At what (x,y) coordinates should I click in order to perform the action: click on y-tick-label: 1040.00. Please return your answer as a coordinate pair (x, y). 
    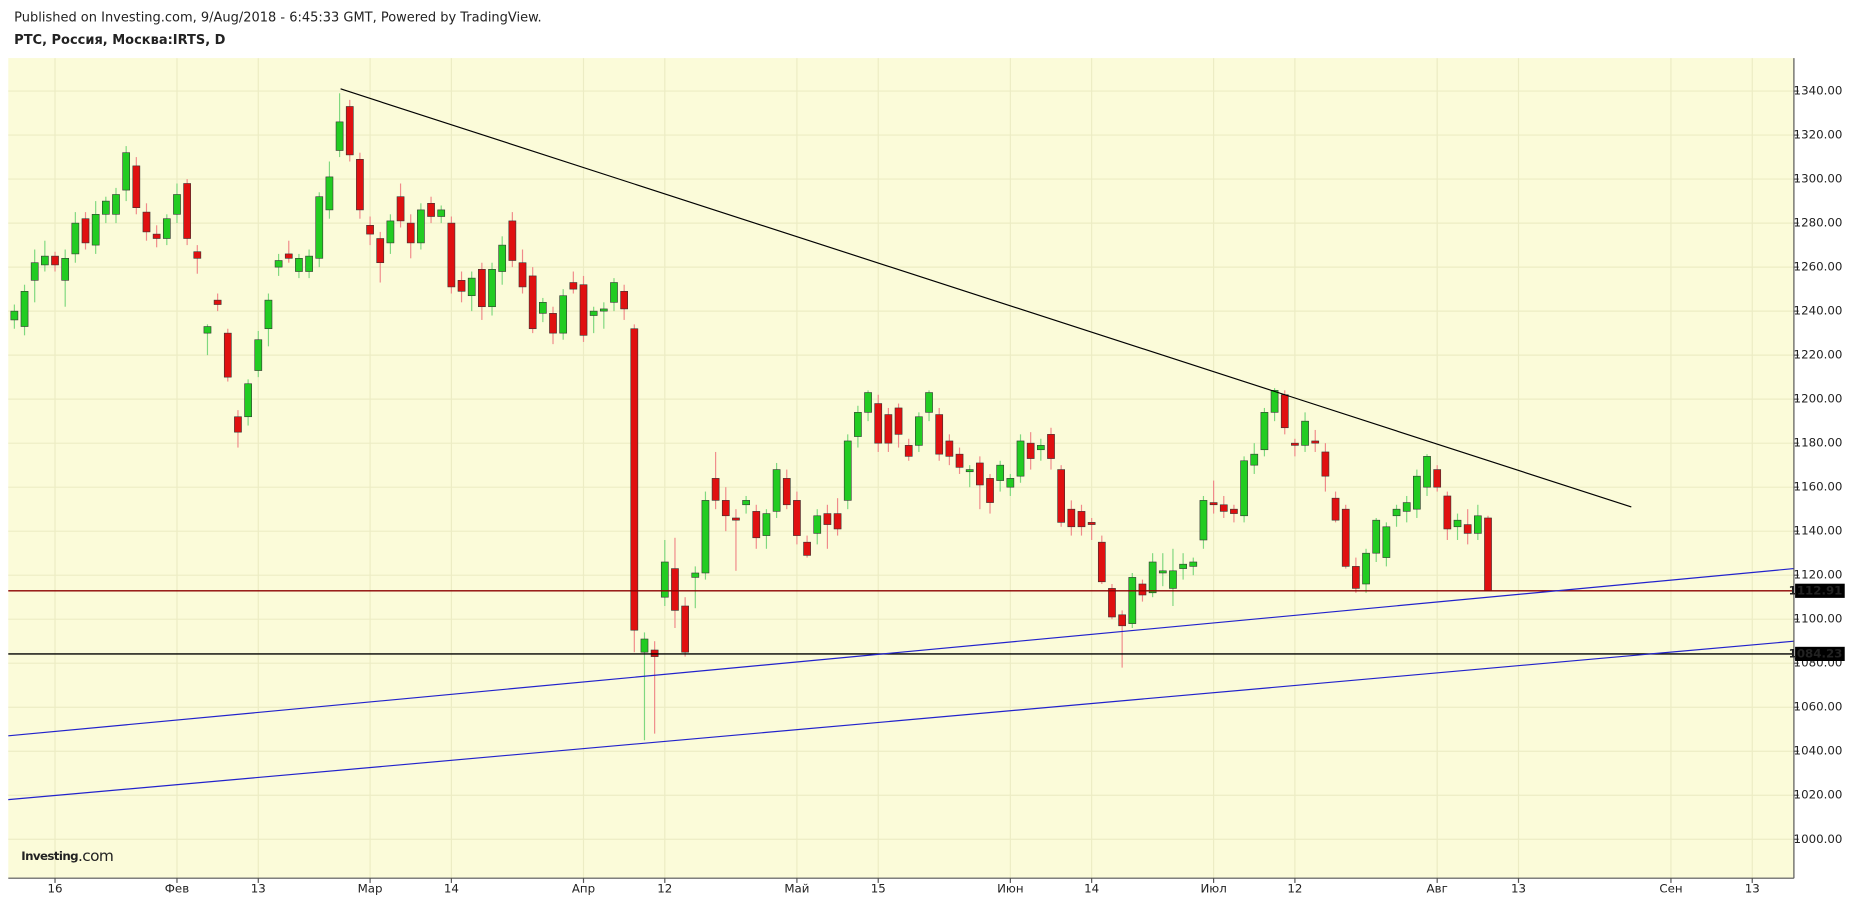
    Looking at the image, I should click on (1818, 751).